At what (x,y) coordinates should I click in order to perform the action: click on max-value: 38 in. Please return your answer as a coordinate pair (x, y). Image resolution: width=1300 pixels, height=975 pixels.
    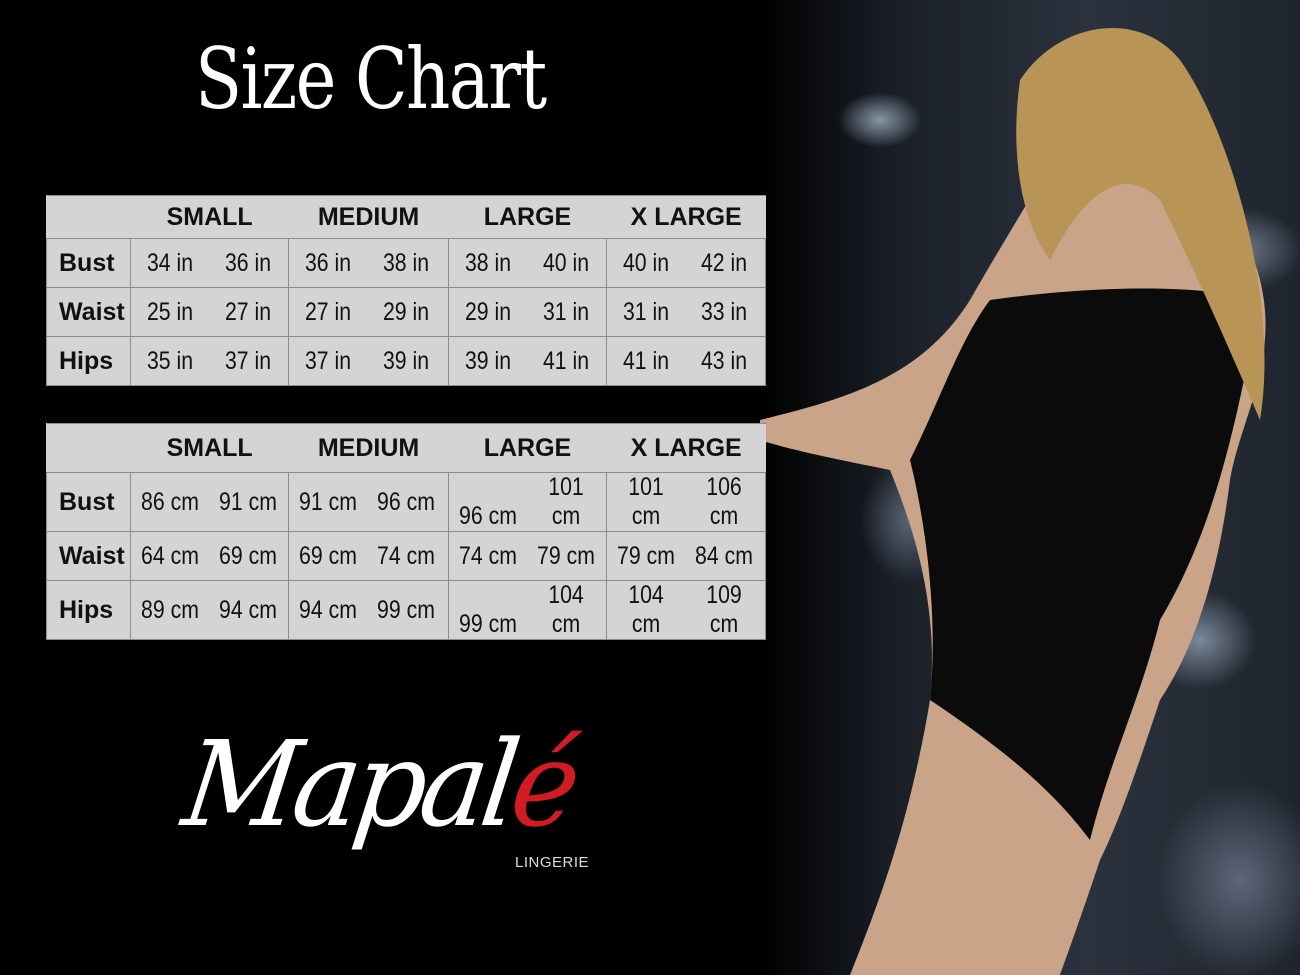
    Looking at the image, I should click on (406, 262).